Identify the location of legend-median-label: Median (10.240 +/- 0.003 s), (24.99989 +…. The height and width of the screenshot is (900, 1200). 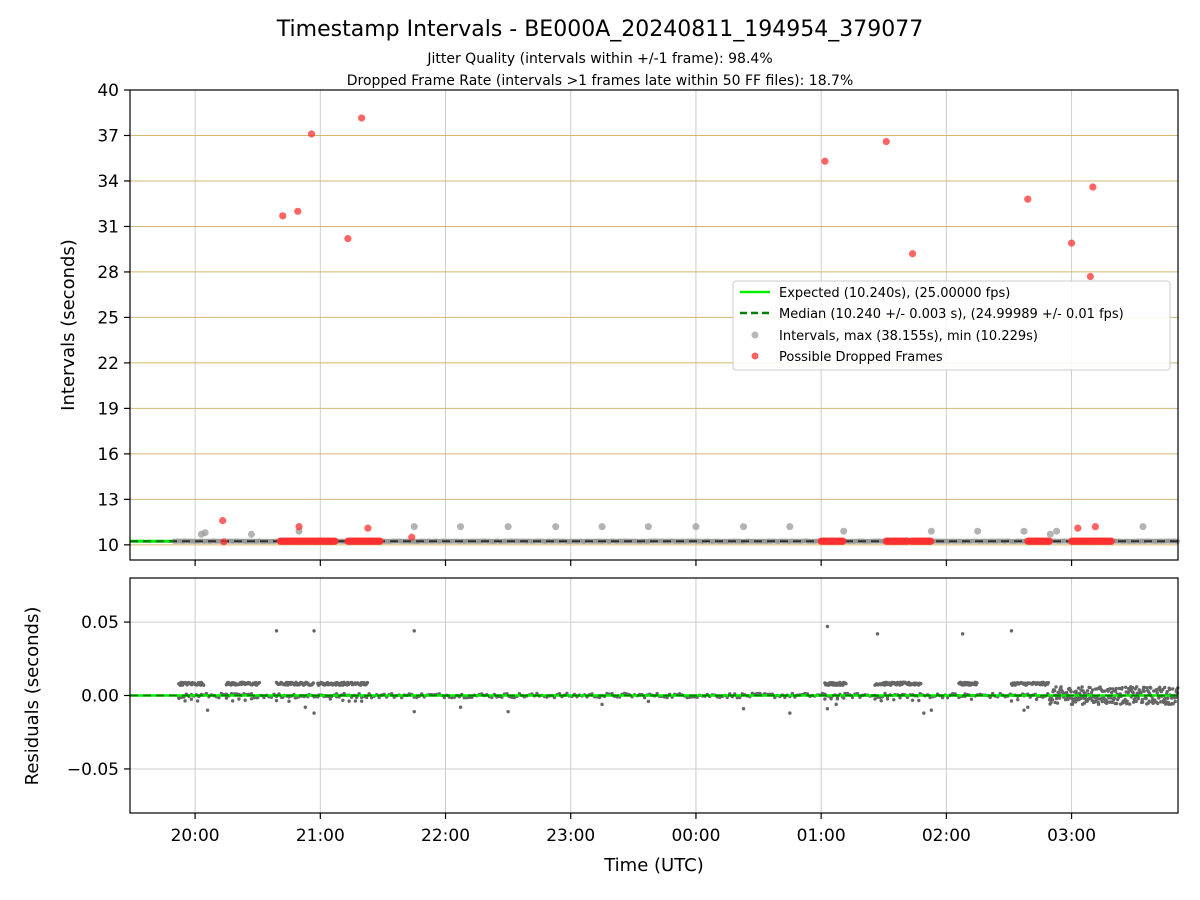
(951, 314).